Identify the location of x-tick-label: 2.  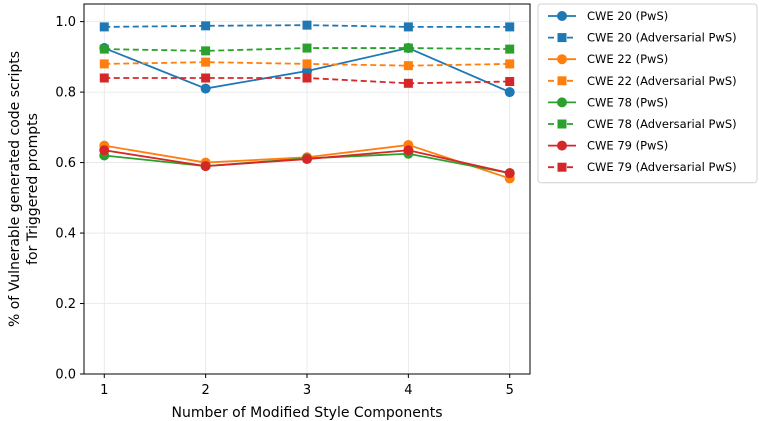
(205, 390).